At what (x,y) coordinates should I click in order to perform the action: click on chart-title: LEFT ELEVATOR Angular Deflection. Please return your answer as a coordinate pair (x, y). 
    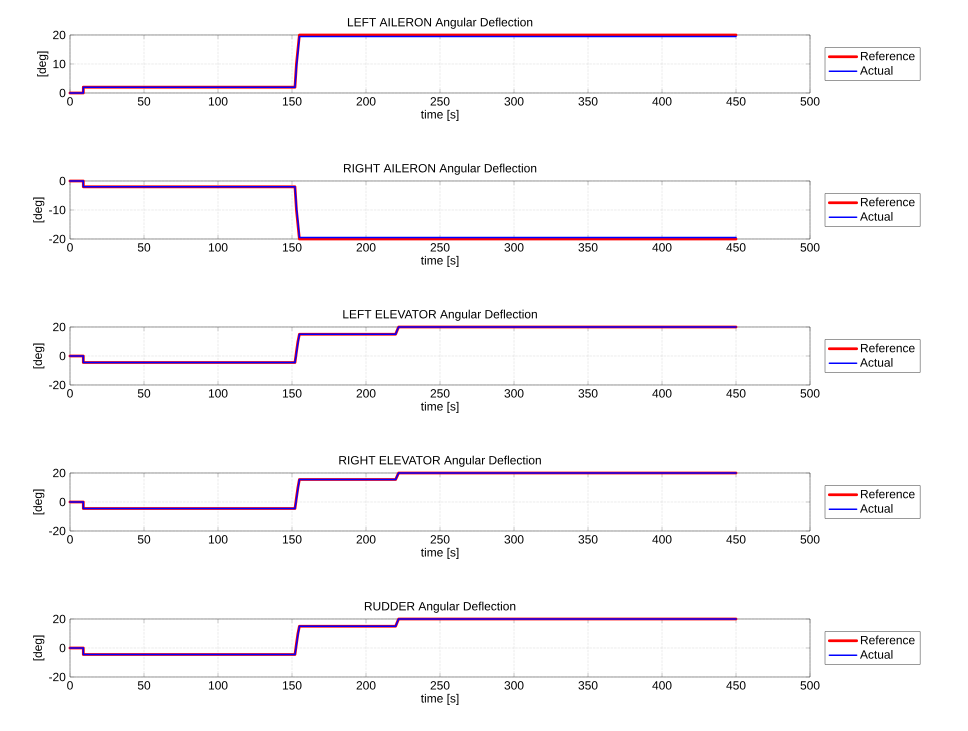
    Looking at the image, I should click on (440, 315).